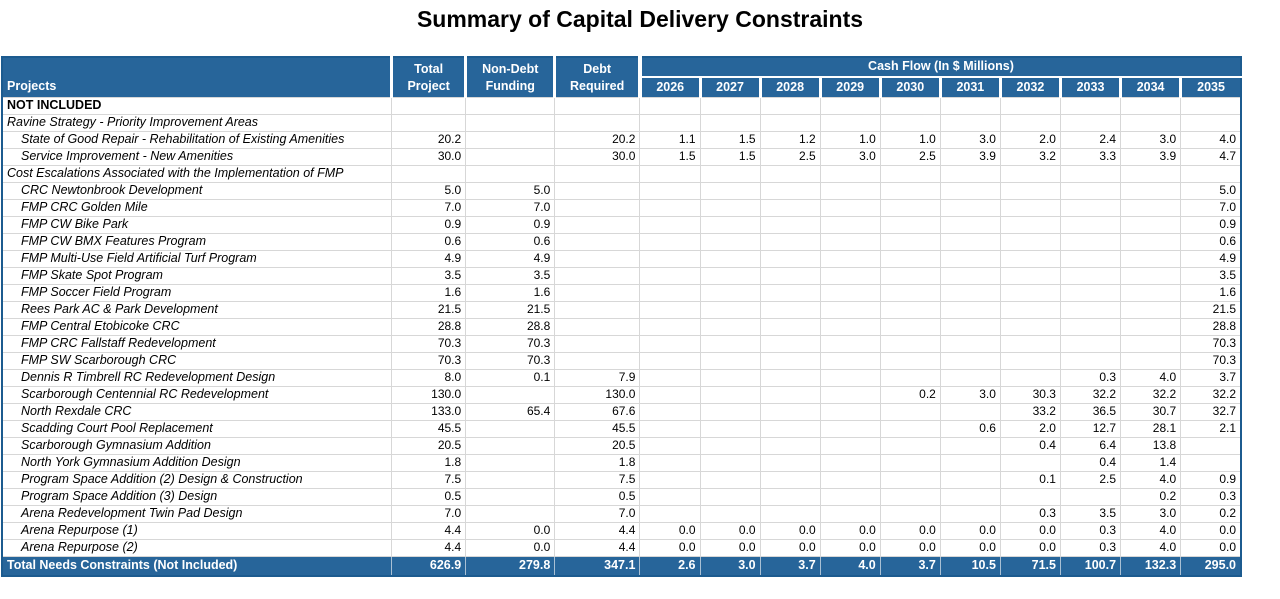 The height and width of the screenshot is (599, 1280). Describe the element at coordinates (730, 531) in the screenshot. I see `cashflow-2027-cell: 0.0` at that location.